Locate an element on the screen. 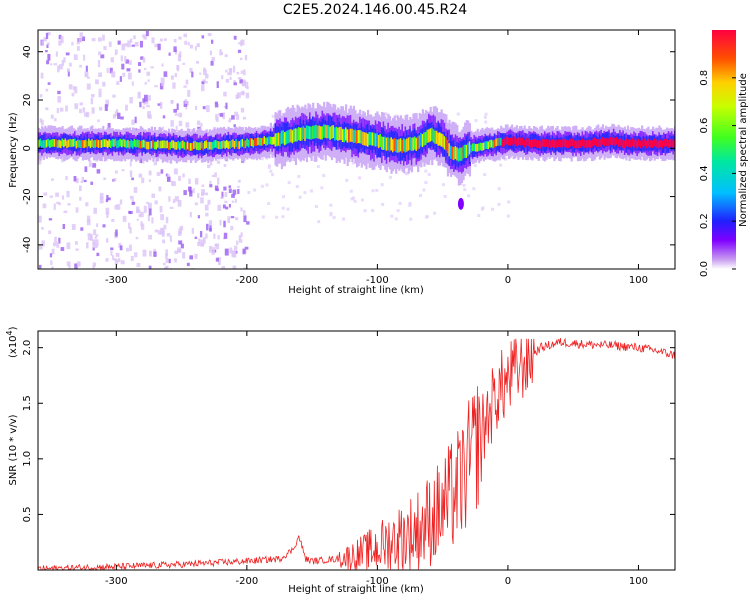 This screenshot has width=750, height=600. x-tick-label: -200 is located at coordinates (247, 581).